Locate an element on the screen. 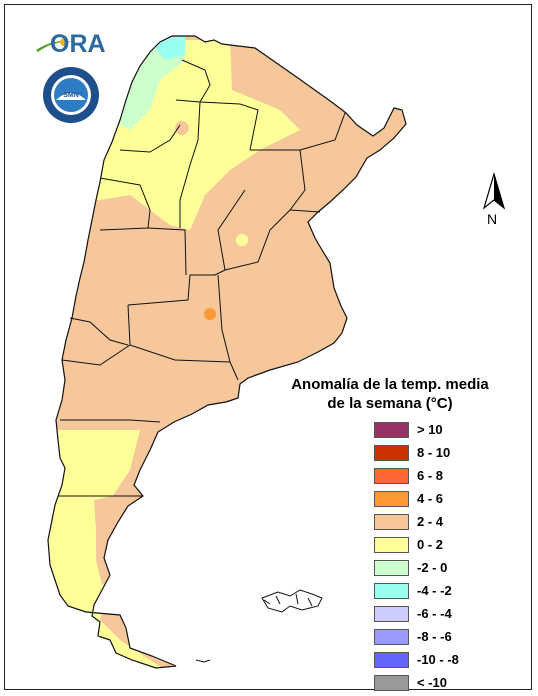 Image resolution: width=538 pixels, height=696 pixels. ora-logo is located at coordinates (55, 45).